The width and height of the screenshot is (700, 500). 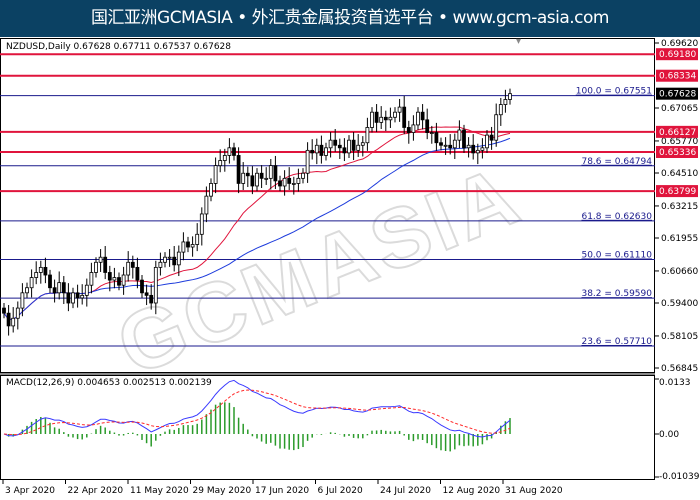 I want to click on date-tick-label: 22 Apr 2020, so click(x=96, y=491).